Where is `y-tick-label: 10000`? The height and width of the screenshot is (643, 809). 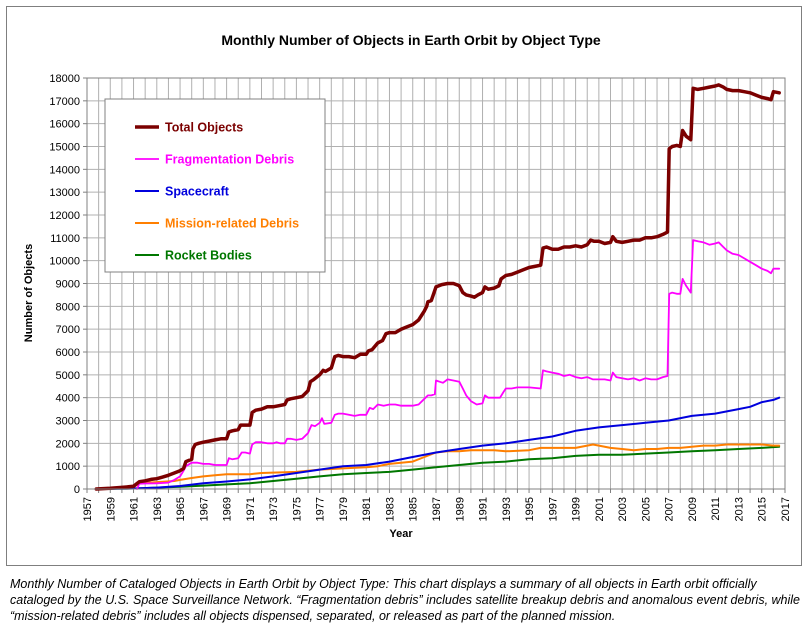 y-tick-label: 10000 is located at coordinates (64, 262).